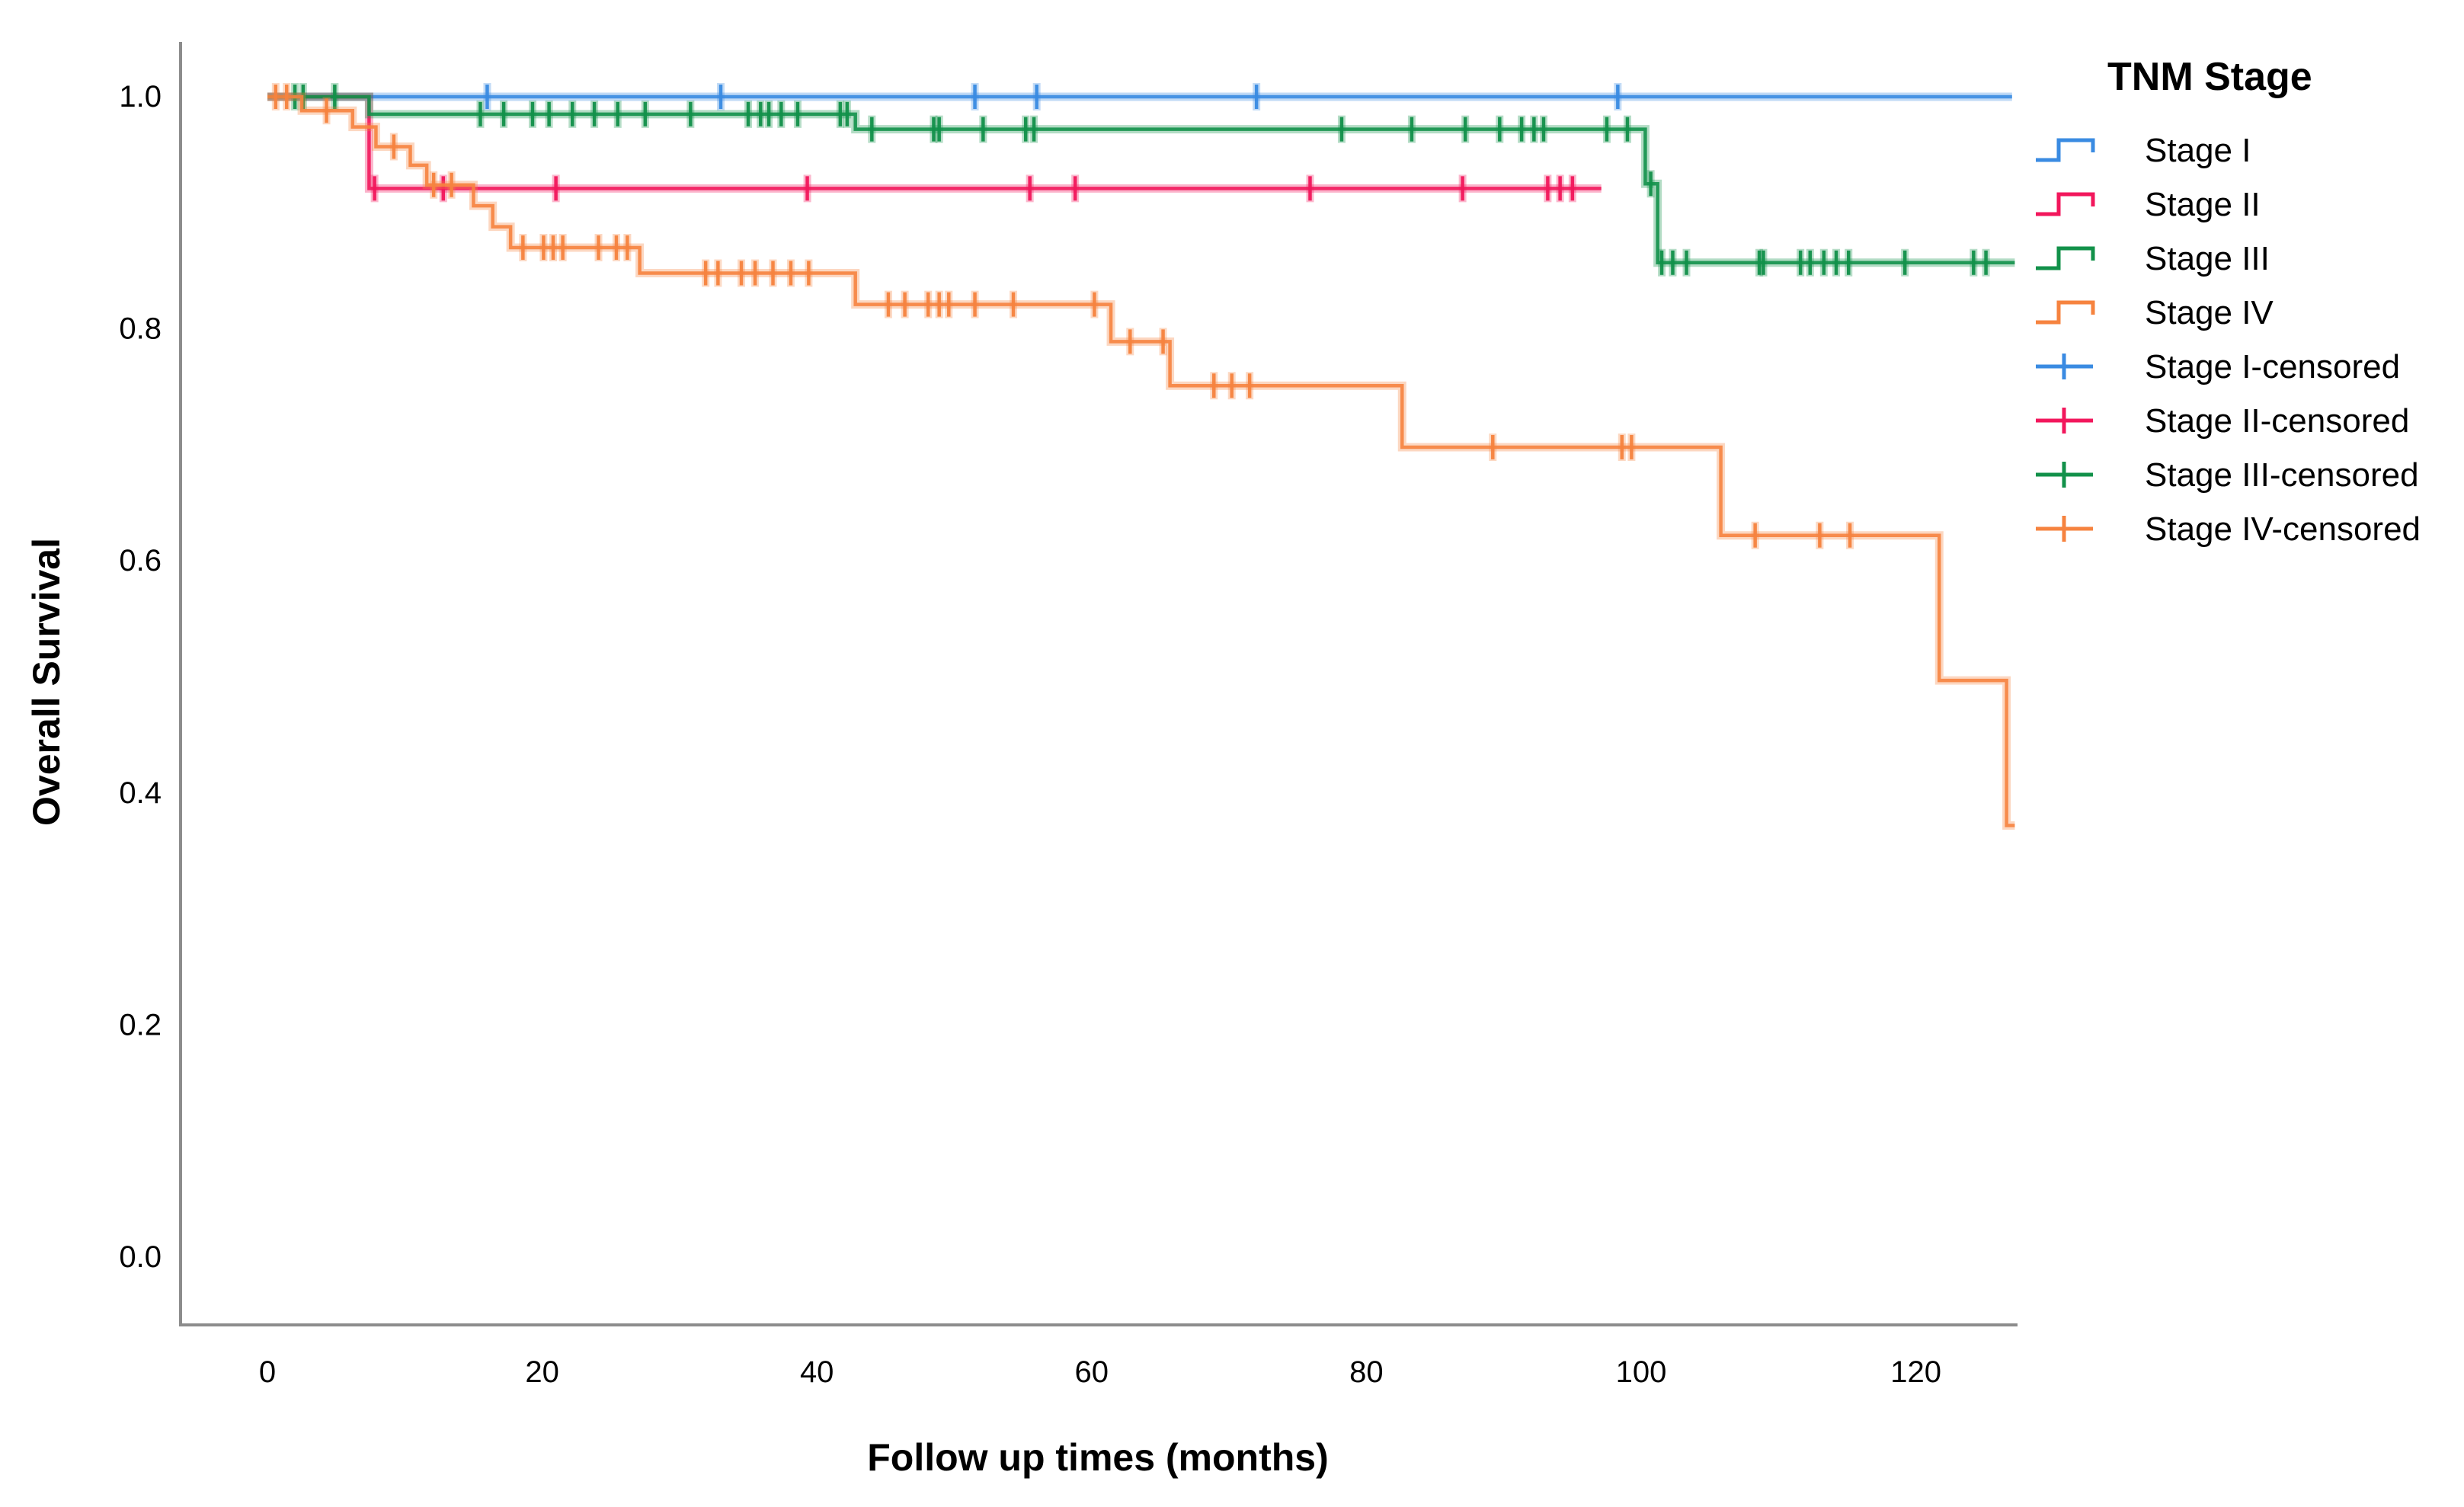 The width and height of the screenshot is (2464, 1507). Describe the element at coordinates (1641, 1372) in the screenshot. I see `x-tick-label: 100` at that location.